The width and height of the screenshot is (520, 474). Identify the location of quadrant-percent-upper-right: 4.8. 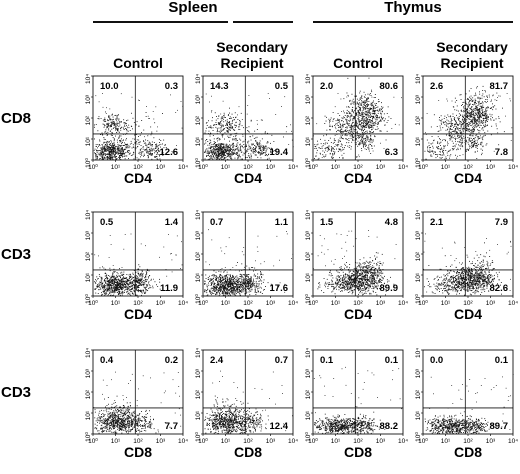
(391, 222).